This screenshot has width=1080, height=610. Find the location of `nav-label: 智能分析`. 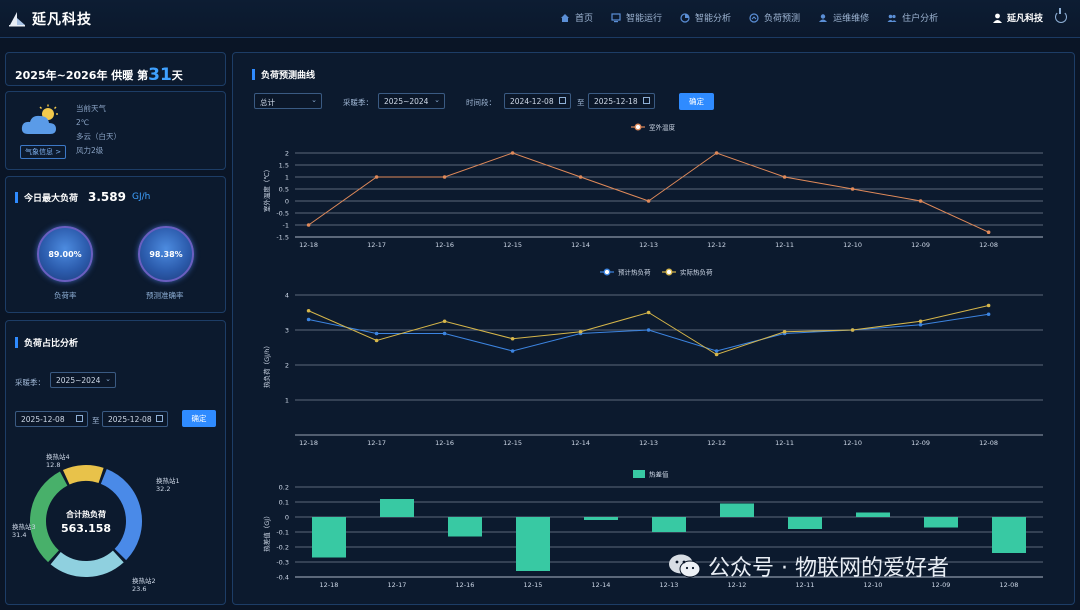

nav-label: 智能分析 is located at coordinates (713, 19).